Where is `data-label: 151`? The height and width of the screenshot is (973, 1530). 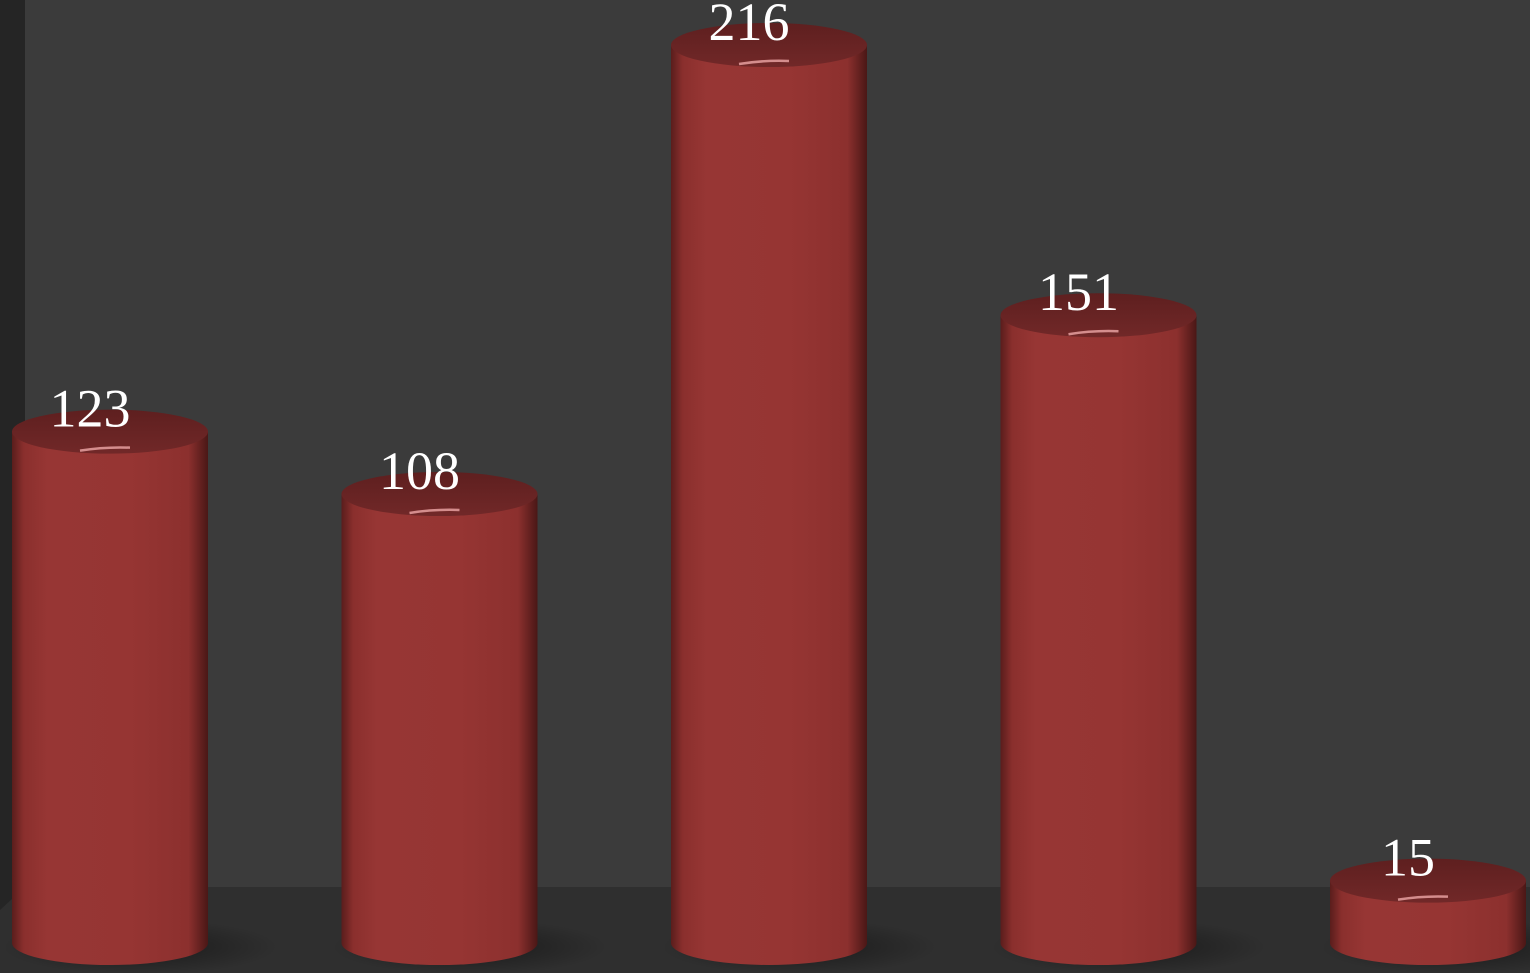
data-label: 151 is located at coordinates (1078, 292).